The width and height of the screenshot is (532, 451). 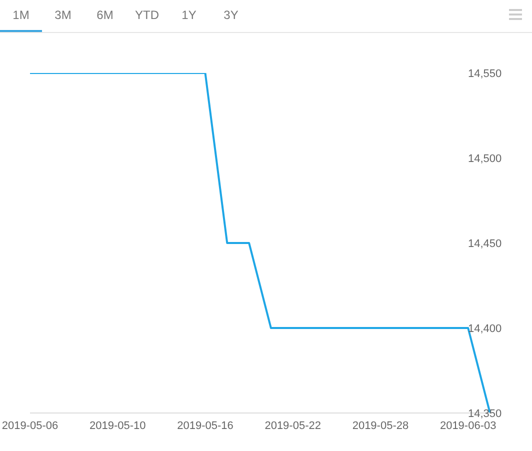 What do you see at coordinates (117, 426) in the screenshot?
I see `x-tick-label: 2019-05-10` at bounding box center [117, 426].